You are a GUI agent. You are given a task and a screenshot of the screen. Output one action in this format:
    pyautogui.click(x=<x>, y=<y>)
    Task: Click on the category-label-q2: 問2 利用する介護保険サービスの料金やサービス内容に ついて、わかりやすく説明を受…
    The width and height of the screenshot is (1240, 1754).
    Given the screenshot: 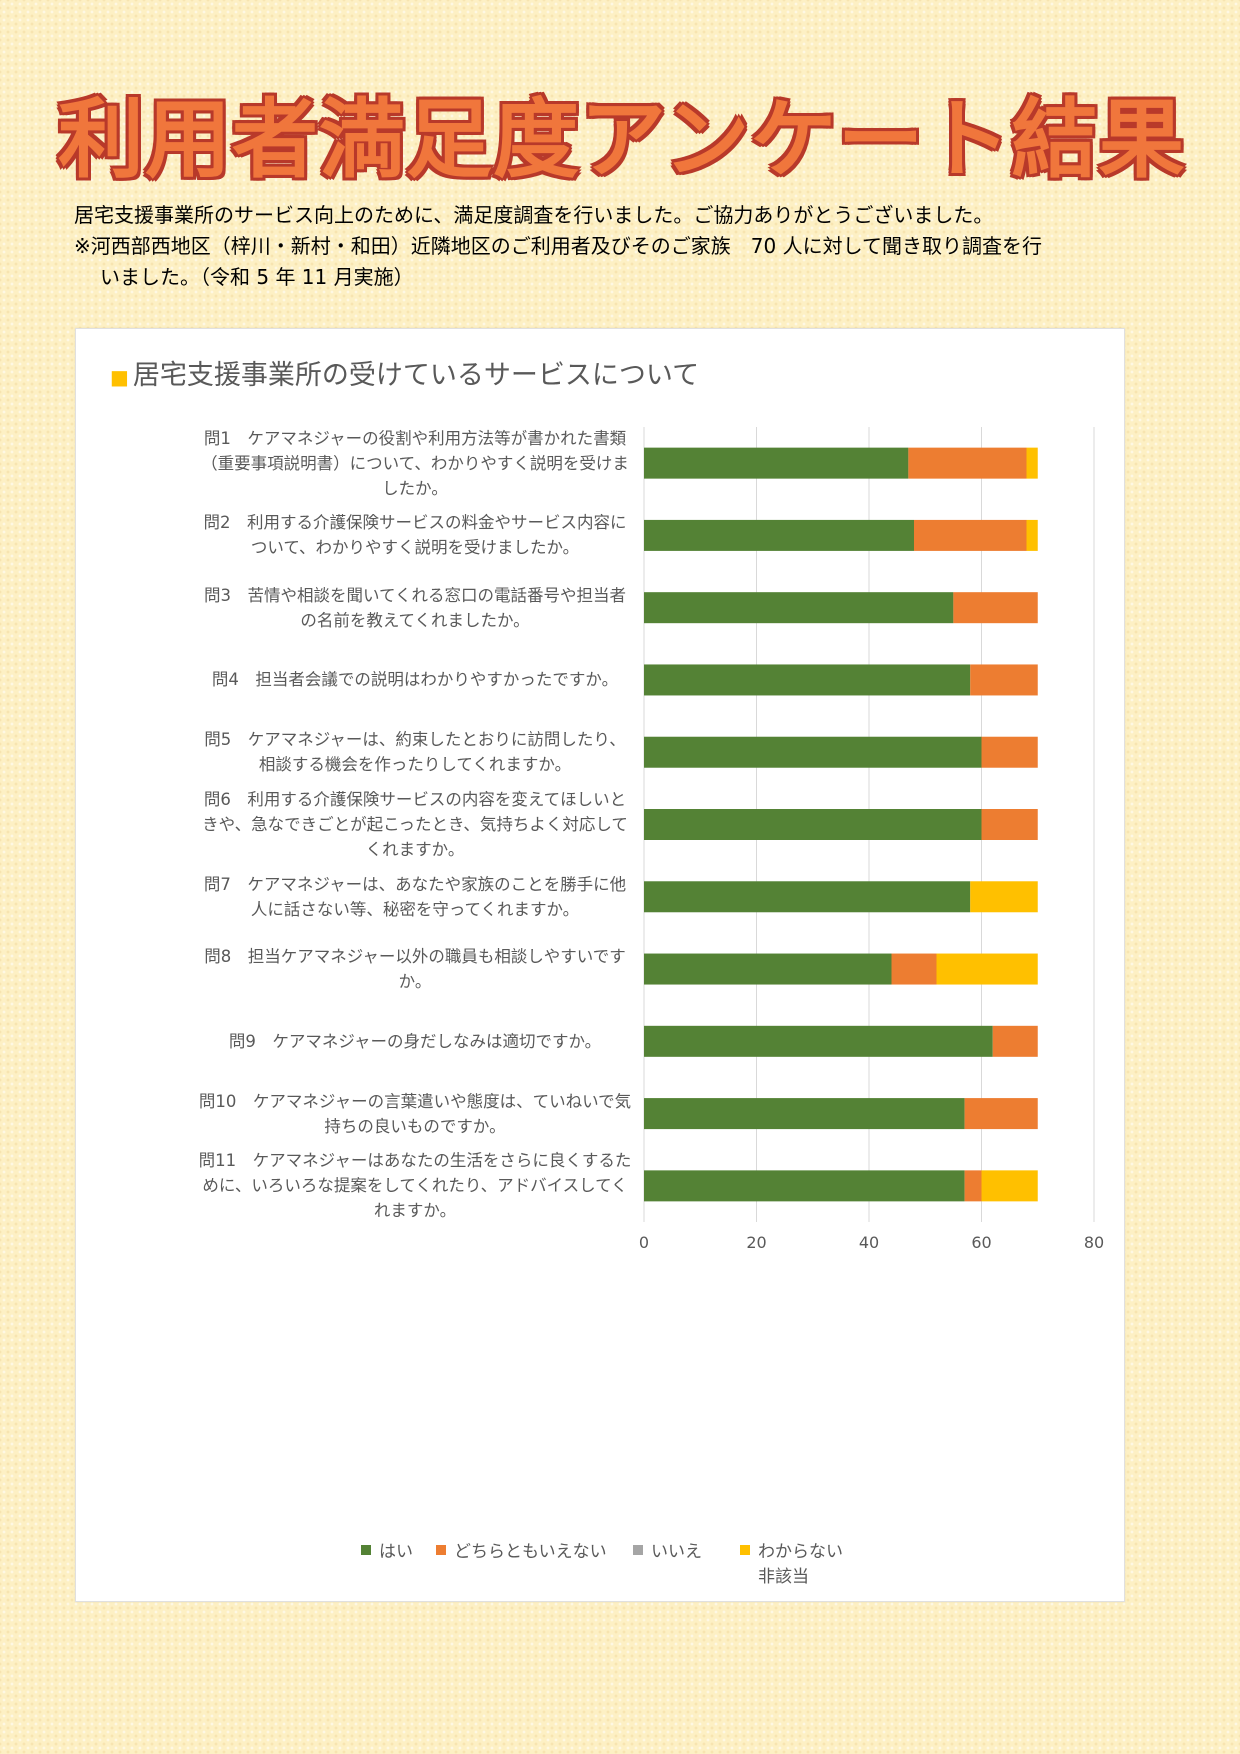 What is the action you would take?
    pyautogui.click(x=415, y=535)
    